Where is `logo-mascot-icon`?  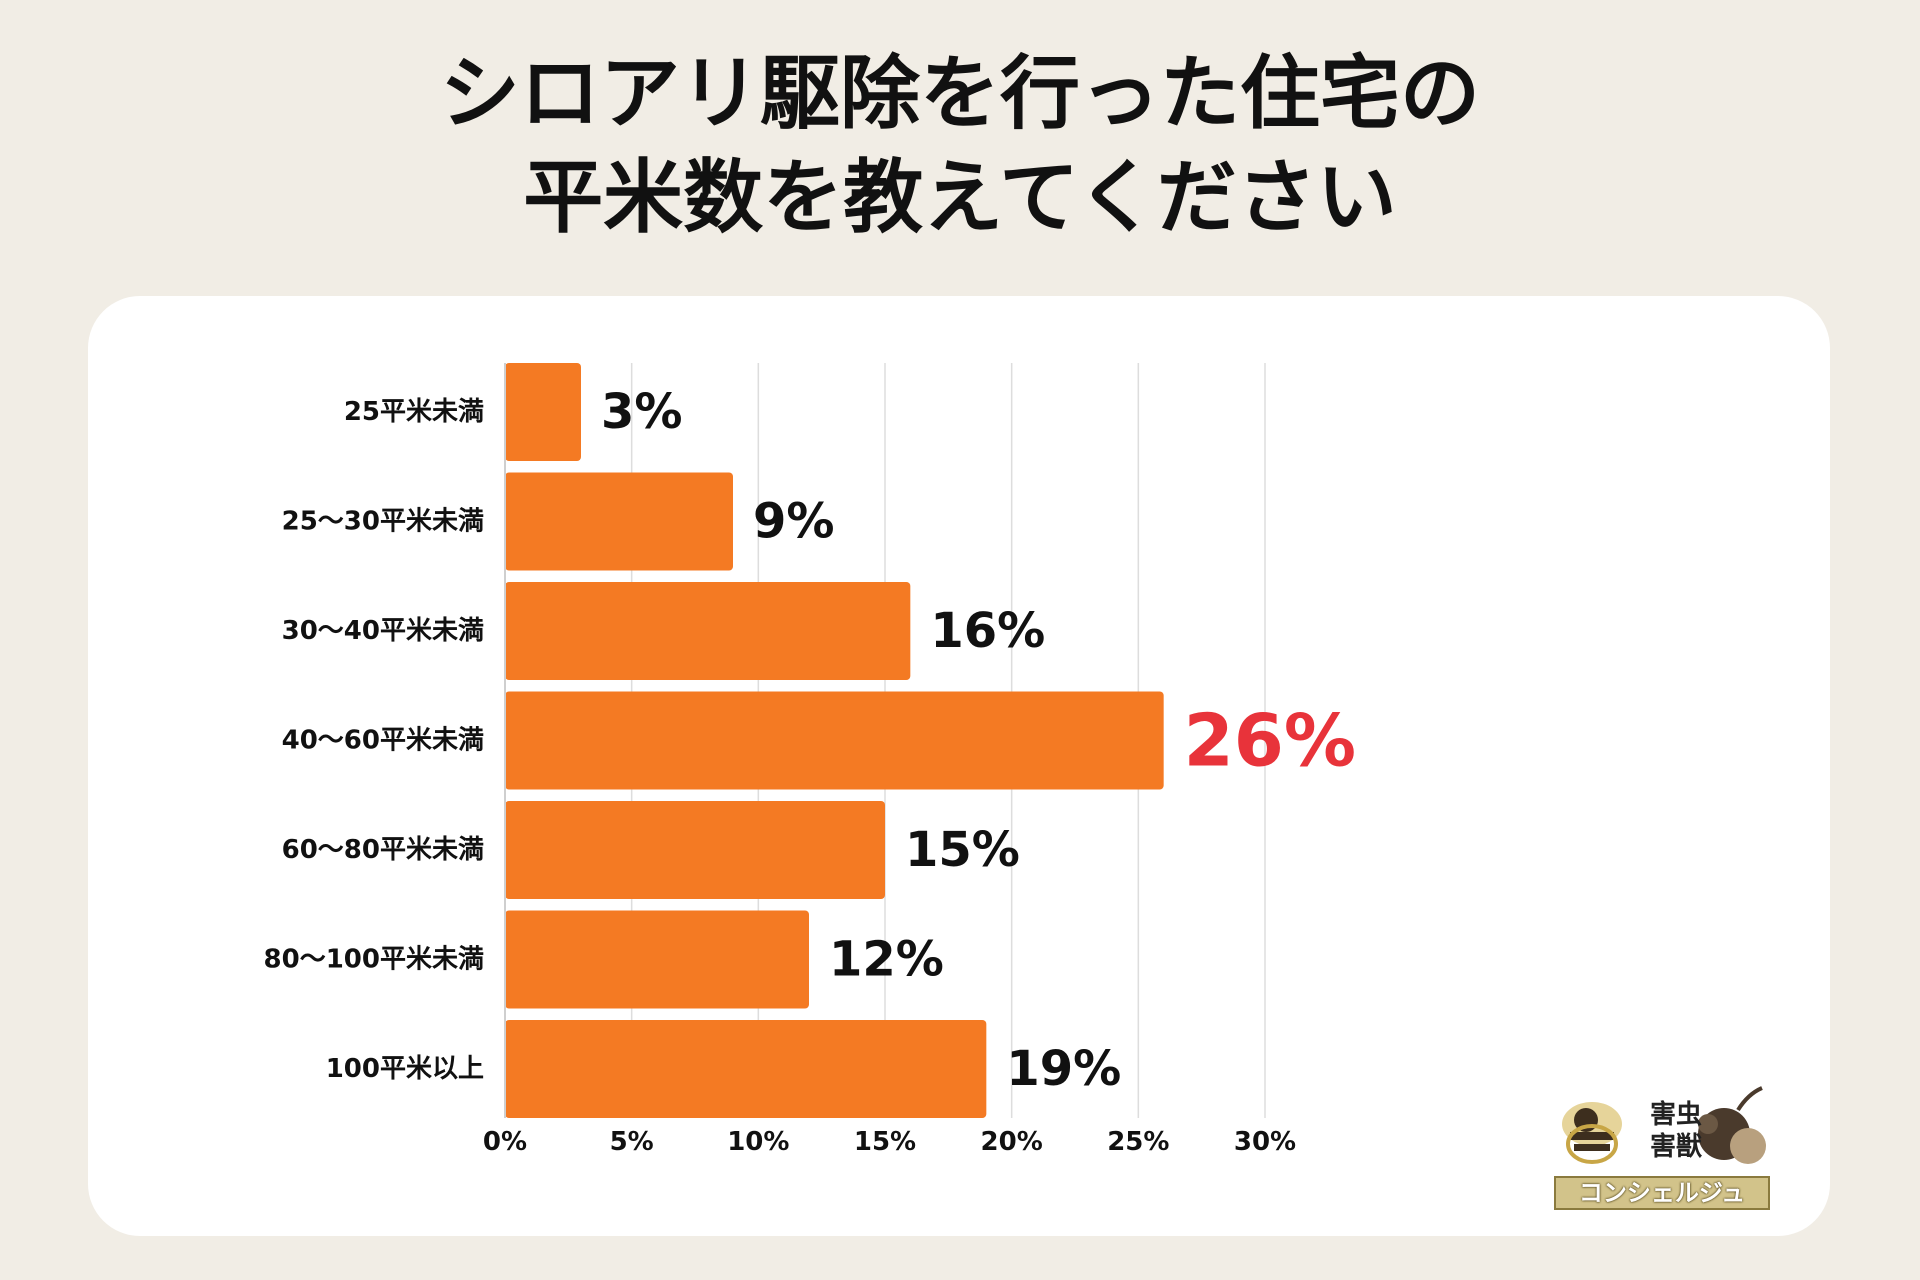 logo-mascot-icon is located at coordinates (1664, 1125).